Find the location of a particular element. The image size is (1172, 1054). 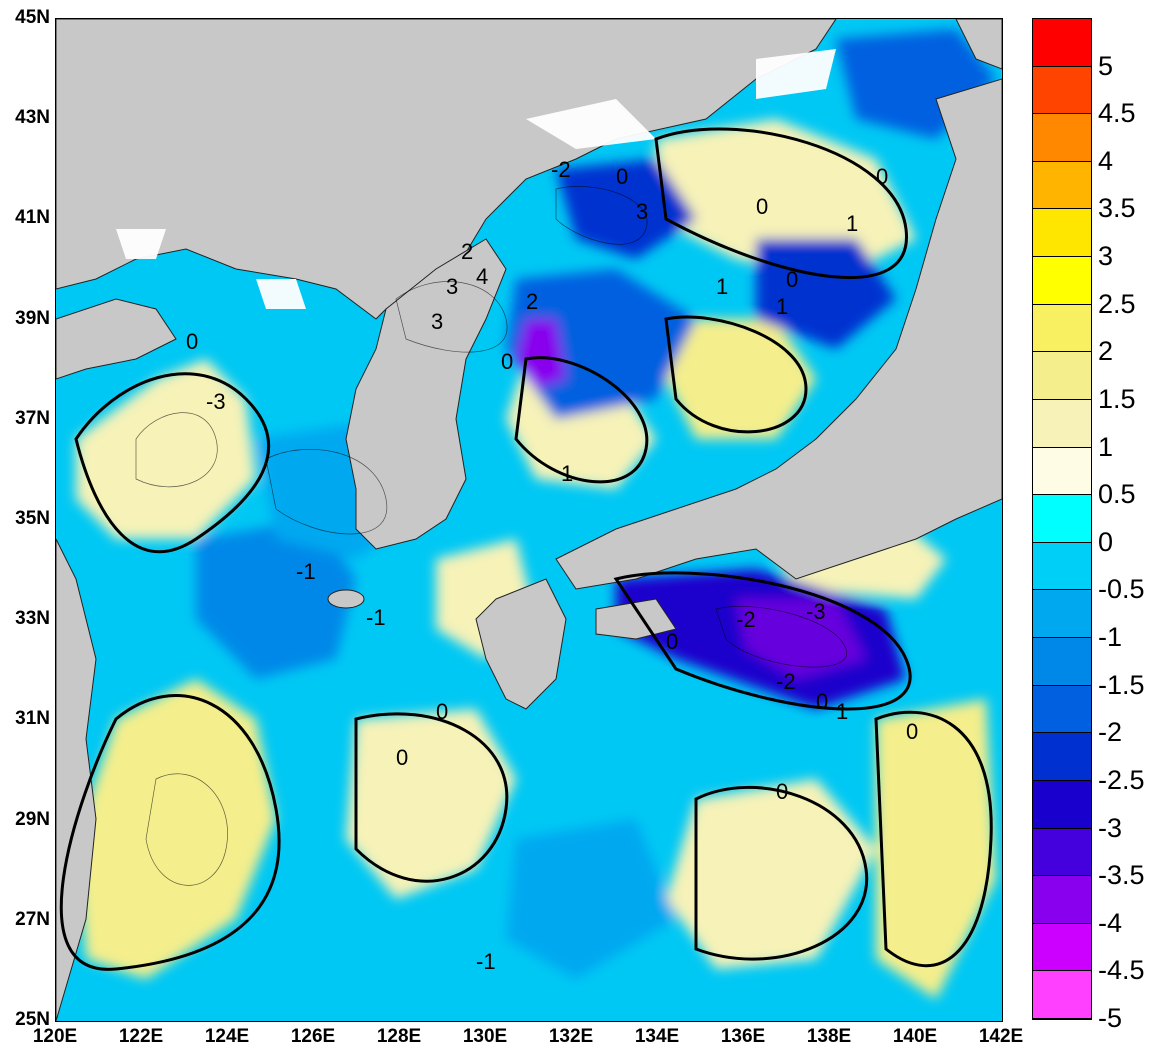

lon-label: 120E is located at coordinates (55, 1036).